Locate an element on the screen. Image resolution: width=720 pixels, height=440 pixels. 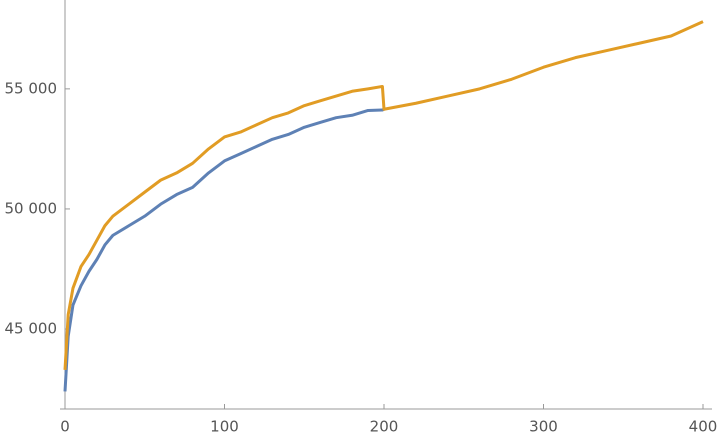
y-tick-label: 55 000 is located at coordinates (31, 88).